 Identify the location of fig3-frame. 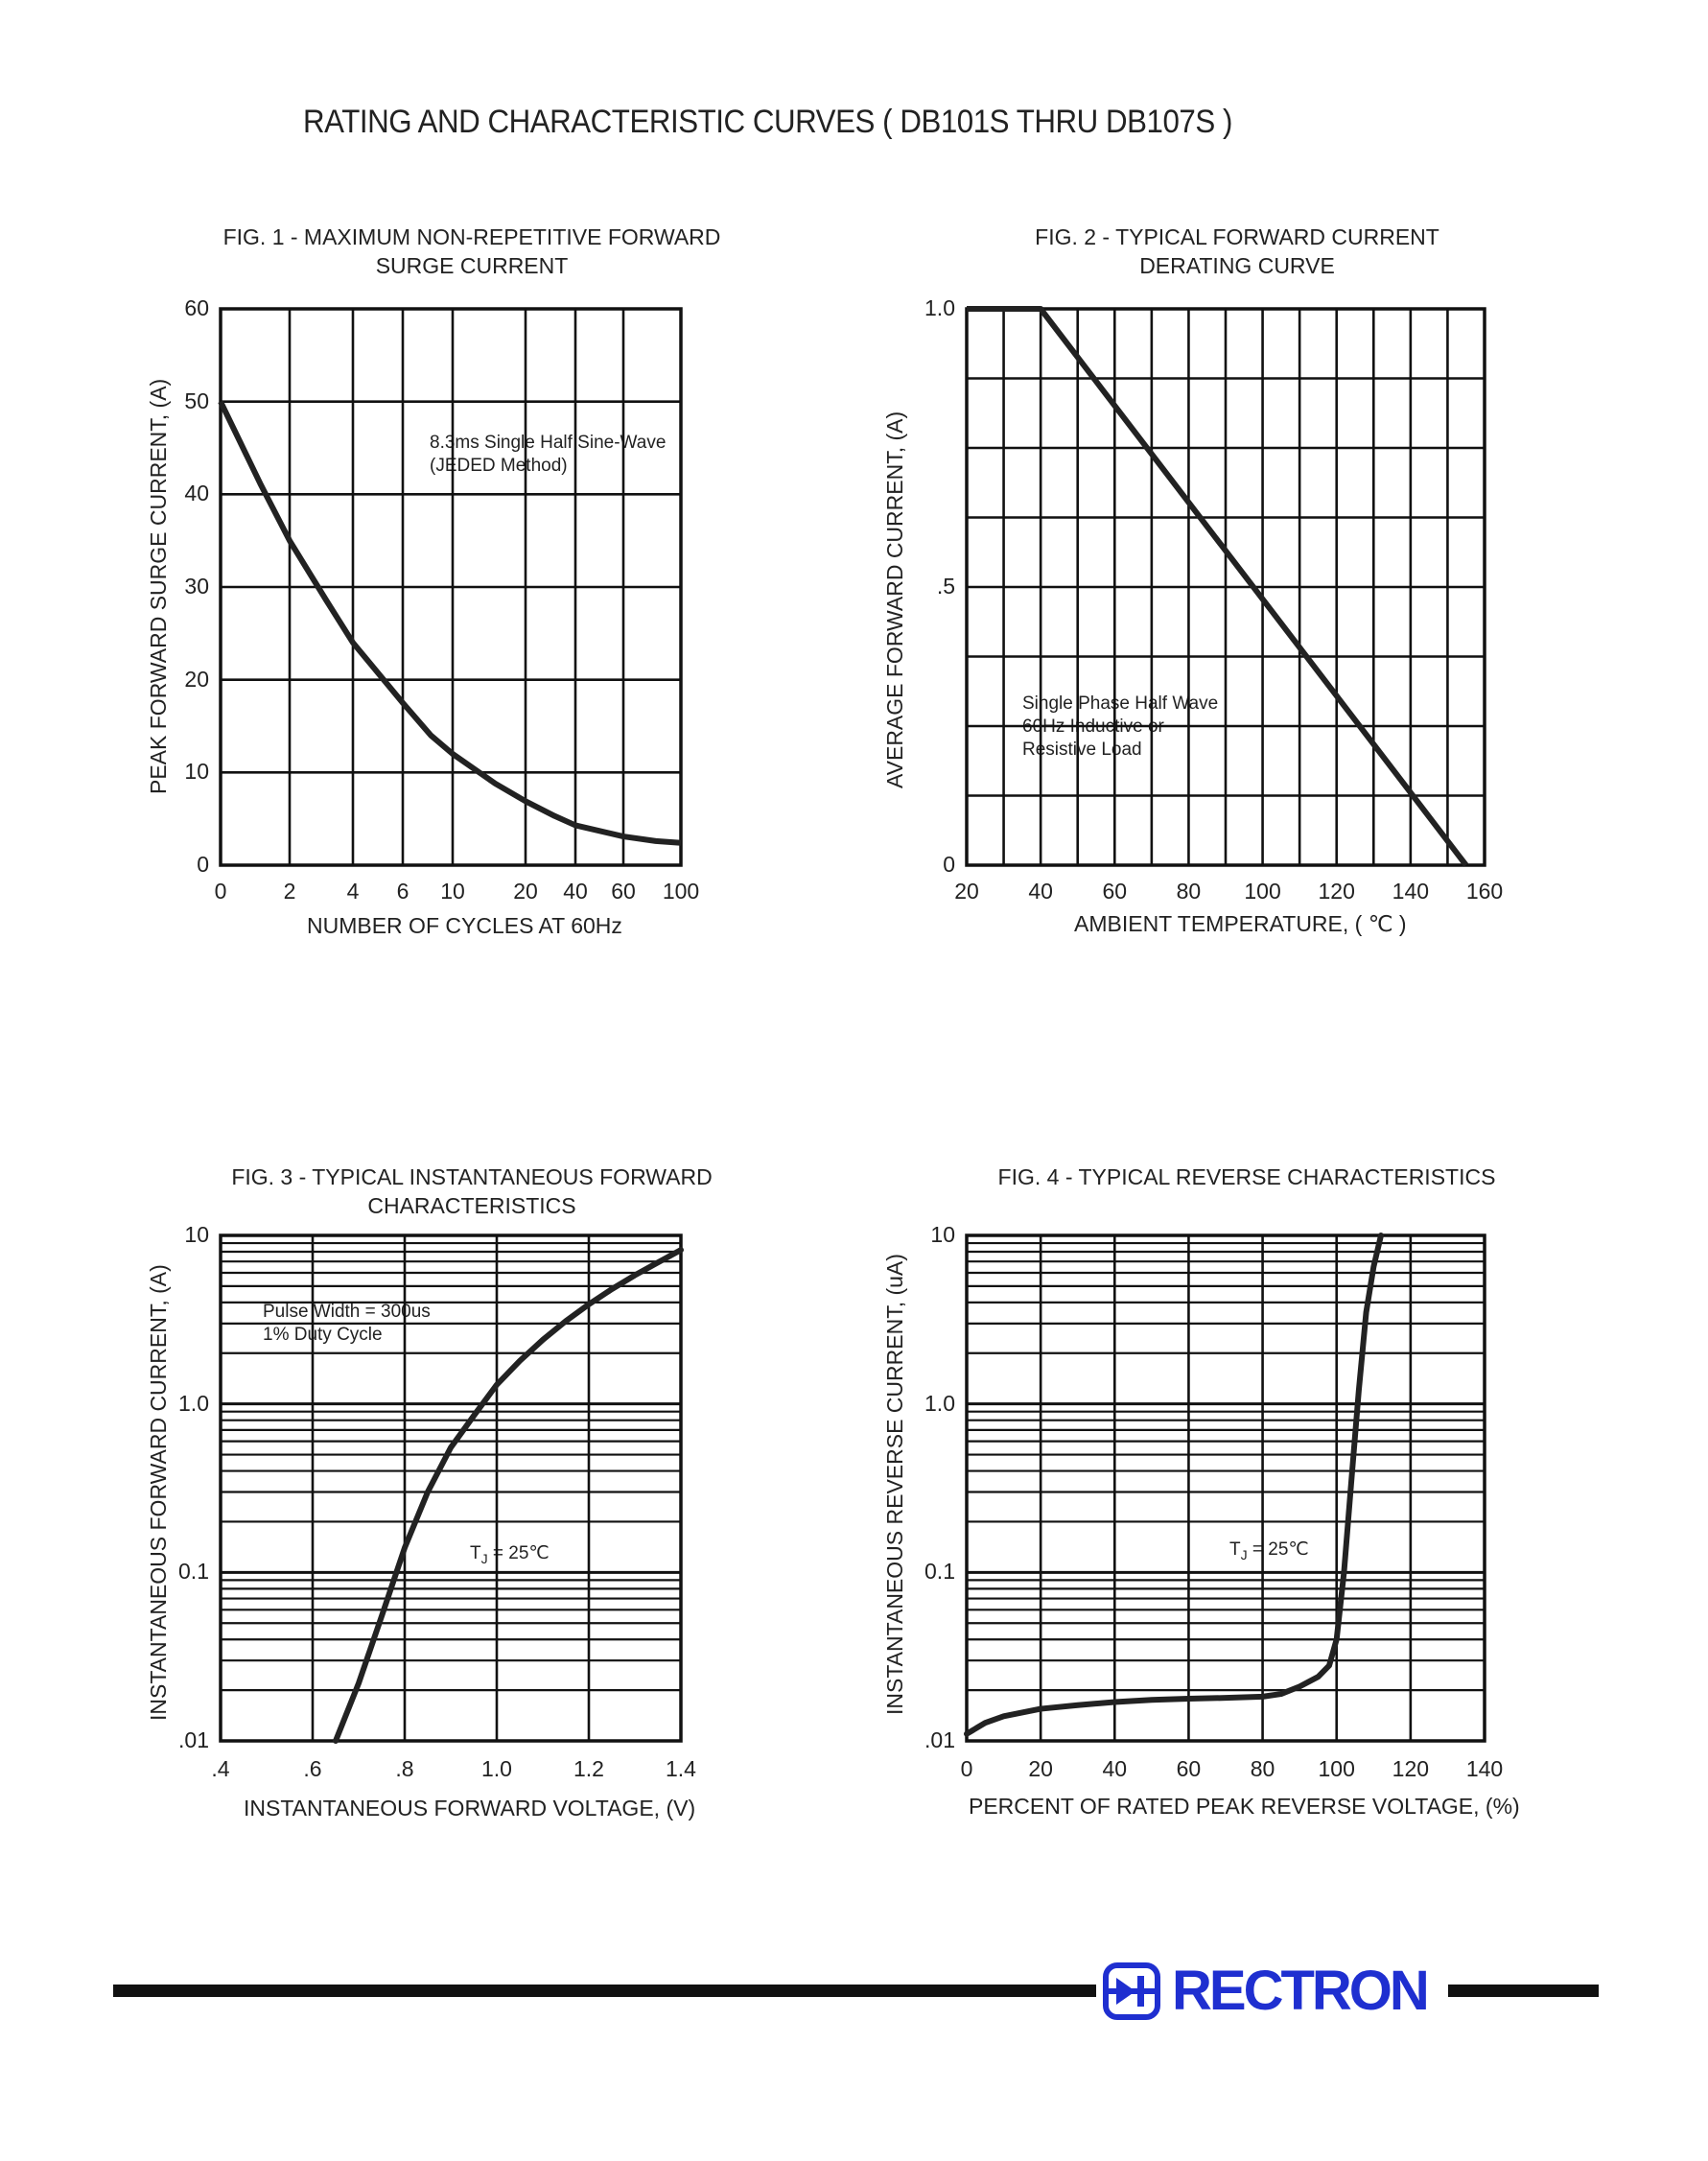
(451, 1488).